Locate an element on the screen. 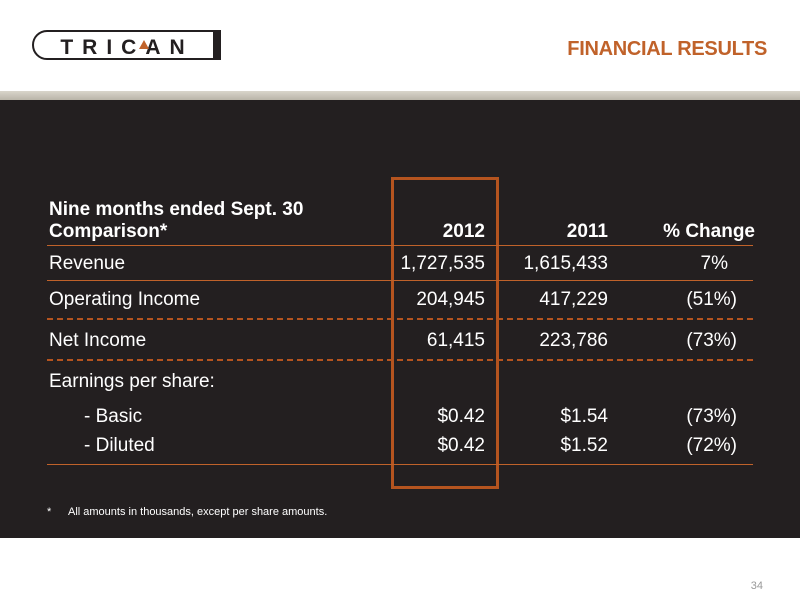 The height and width of the screenshot is (600, 800). page-number: 34 is located at coordinates (756, 586).